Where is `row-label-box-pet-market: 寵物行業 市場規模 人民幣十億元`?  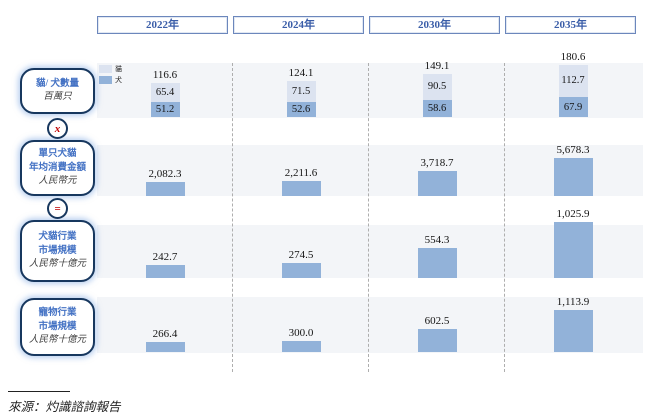
row-label-box-pet-market: 寵物行業 市場規模 人民幣十億元 is located at coordinates (57, 327).